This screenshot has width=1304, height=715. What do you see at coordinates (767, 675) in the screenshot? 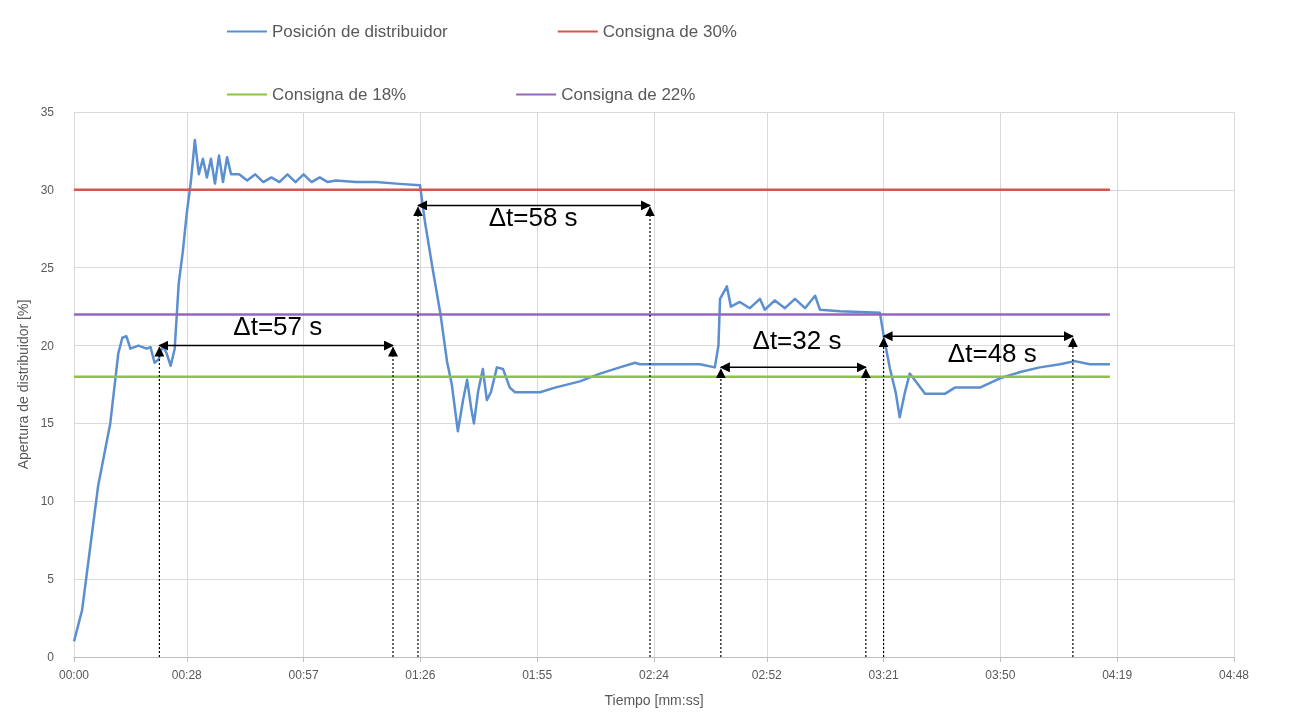
I see `x-tick-label: 02:52` at bounding box center [767, 675].